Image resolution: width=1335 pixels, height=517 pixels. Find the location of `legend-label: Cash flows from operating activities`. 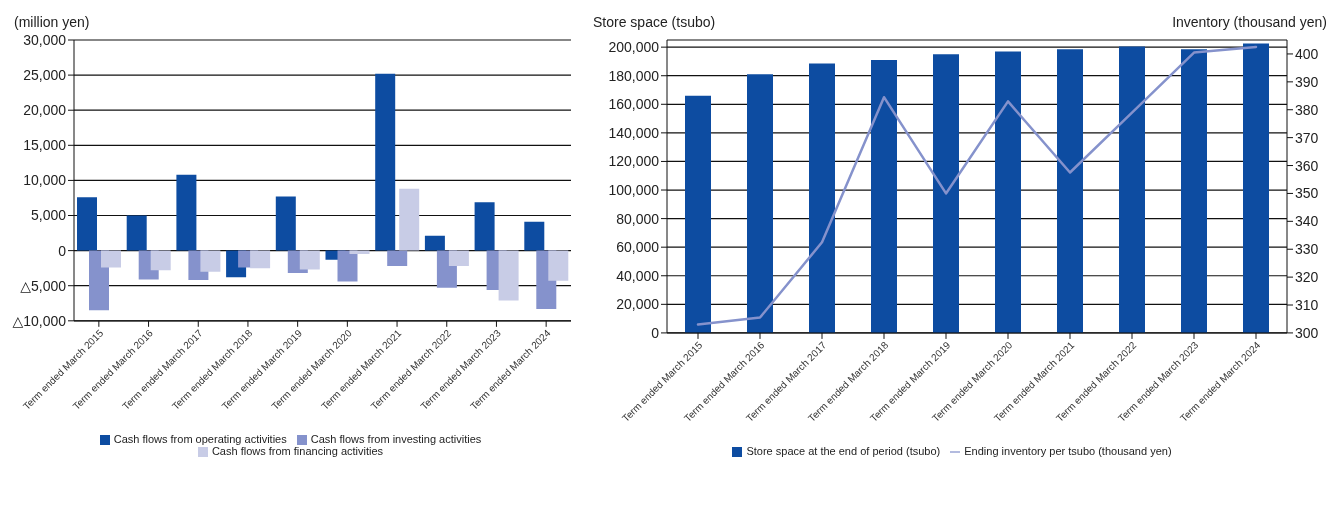

legend-label: Cash flows from operating activities is located at coordinates (200, 438).